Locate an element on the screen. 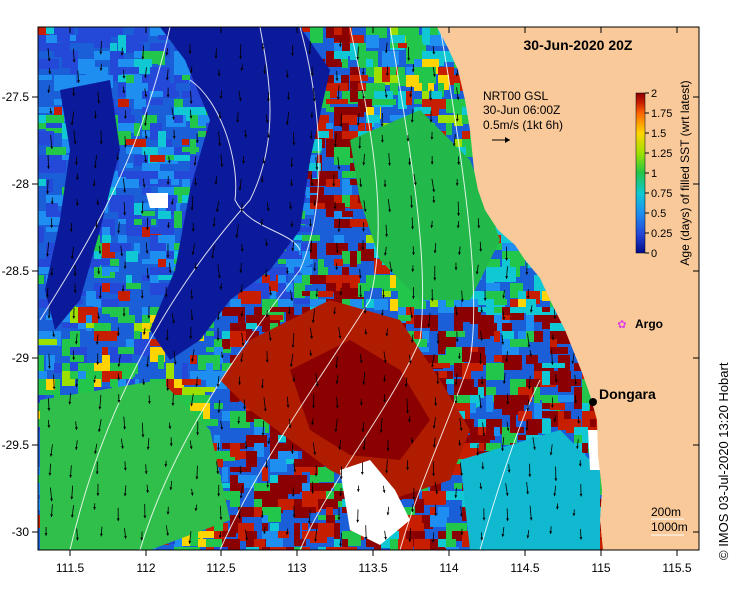 This screenshot has width=739, height=592. colorbar-tick-label: 1.25 is located at coordinates (661, 154).